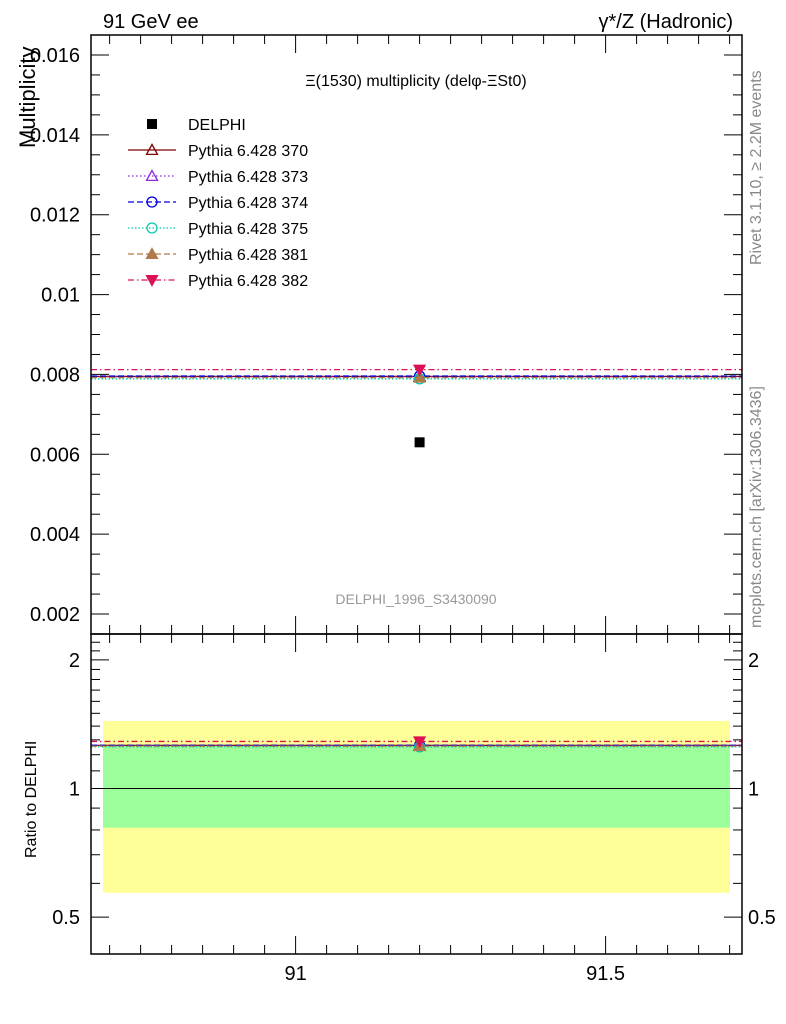 This screenshot has height=1024, width=786. Describe the element at coordinates (756, 167) in the screenshot. I see `rivet-version-label: Rivet 3.1.10, ≥ 2.2M events` at that location.